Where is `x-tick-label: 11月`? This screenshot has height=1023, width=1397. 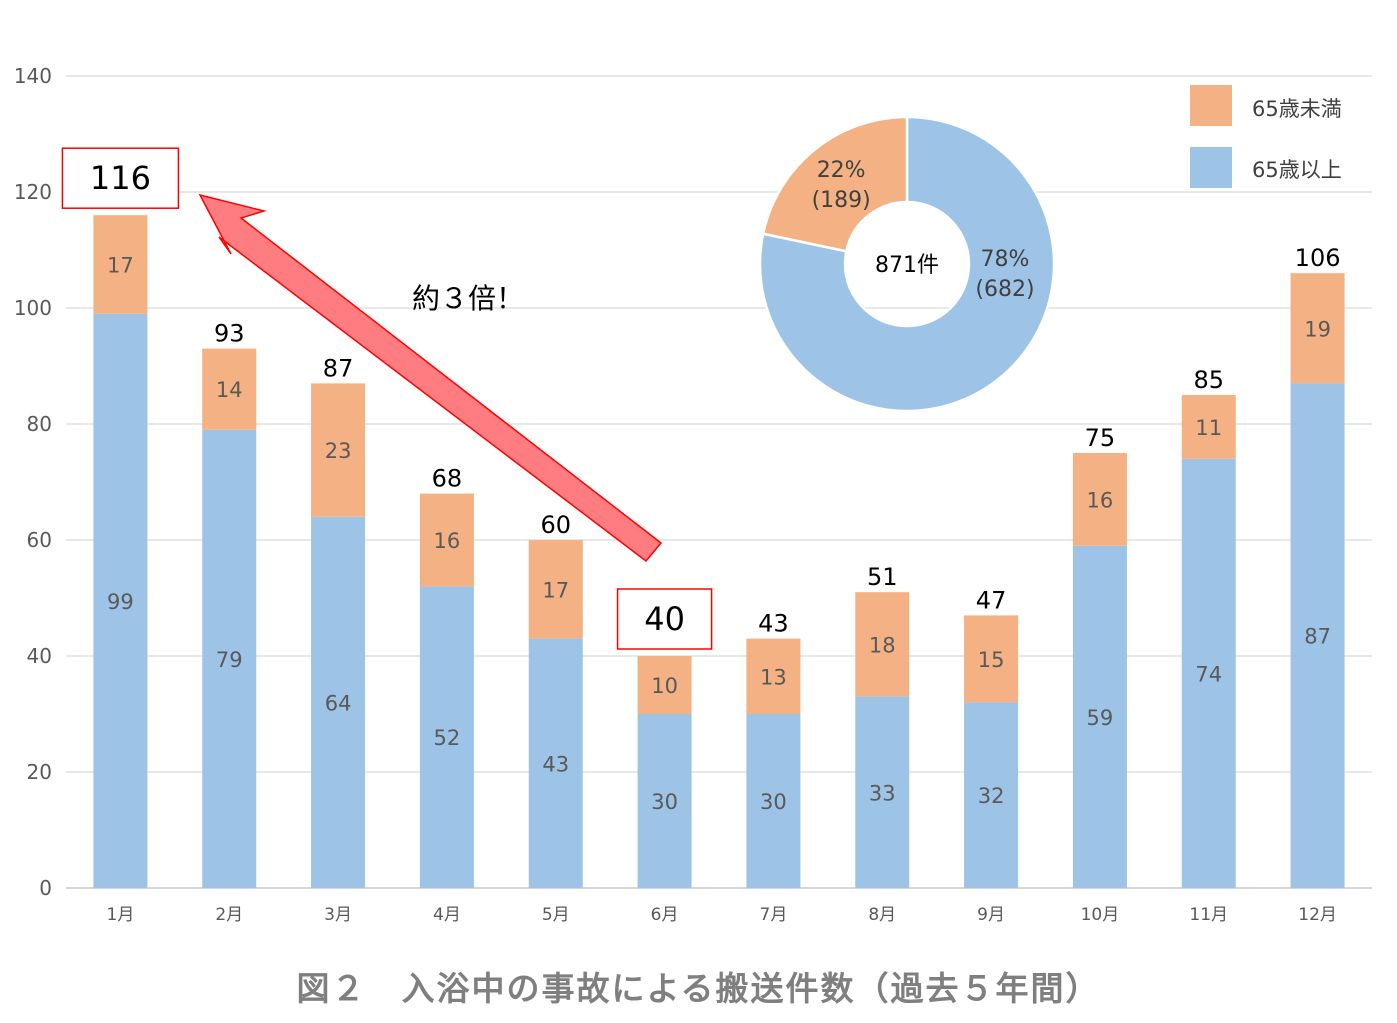 x-tick-label: 11月 is located at coordinates (1208, 915).